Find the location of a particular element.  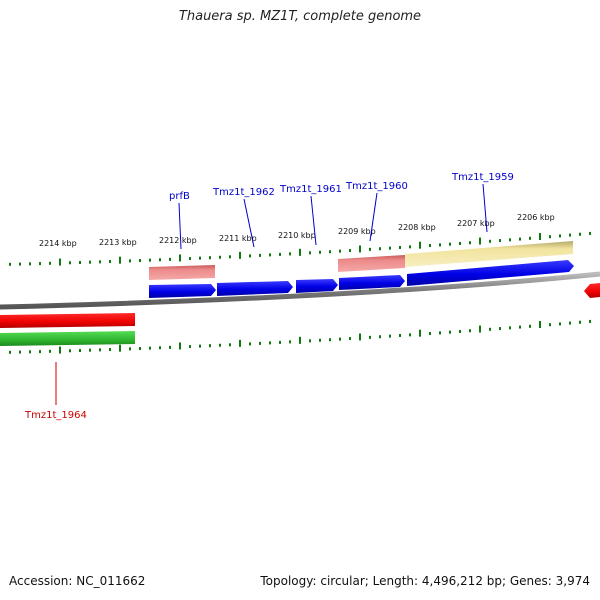

forward-cds-track is located at coordinates (361, 279).